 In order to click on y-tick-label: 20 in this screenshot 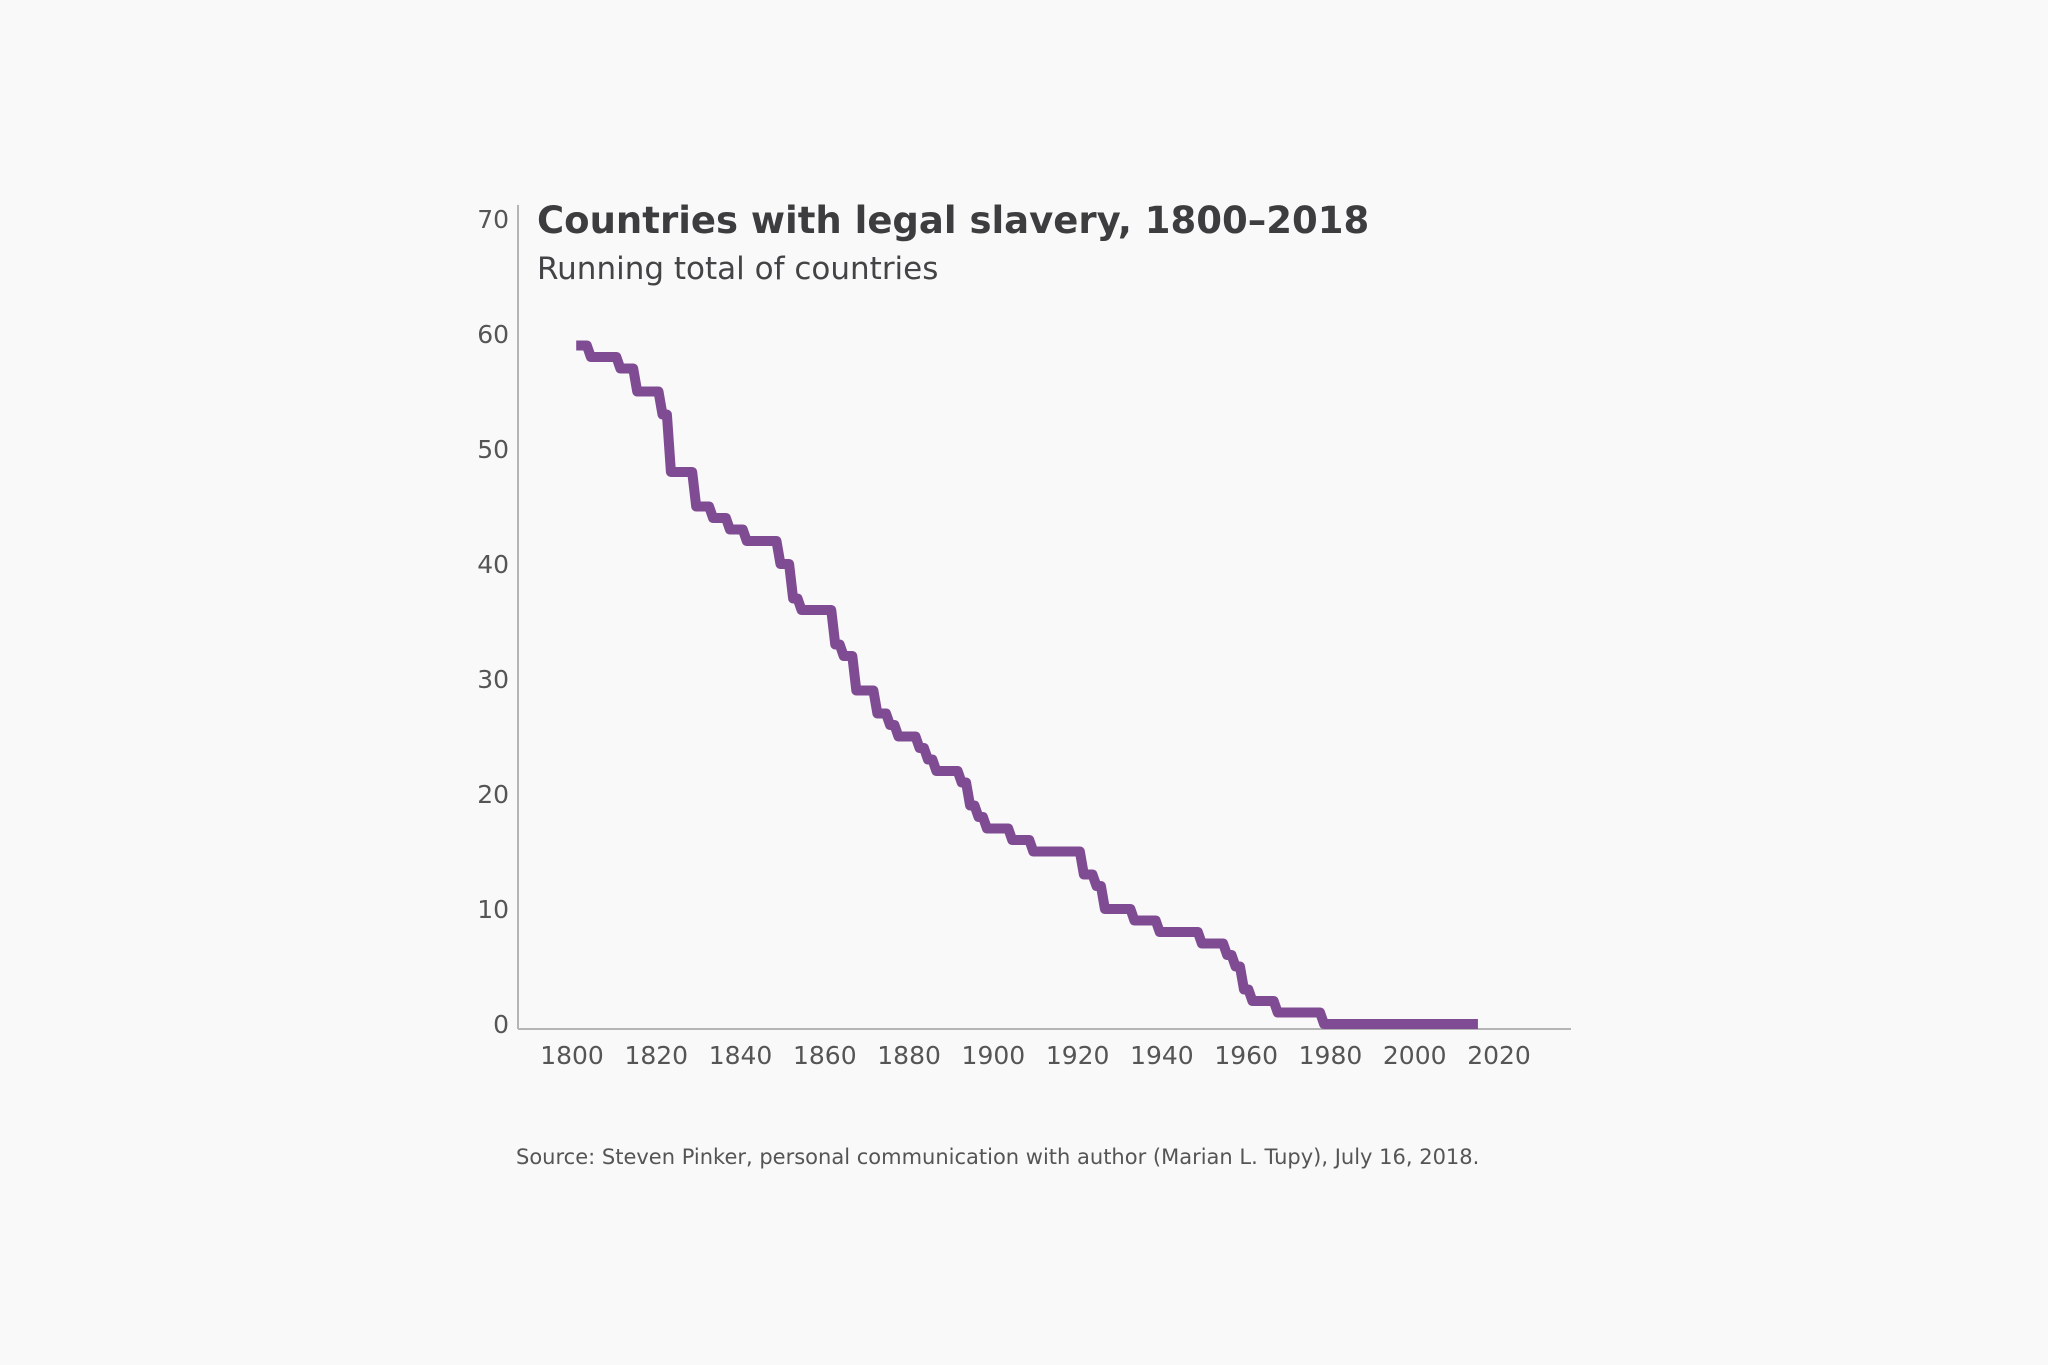, I will do `click(493, 794)`.